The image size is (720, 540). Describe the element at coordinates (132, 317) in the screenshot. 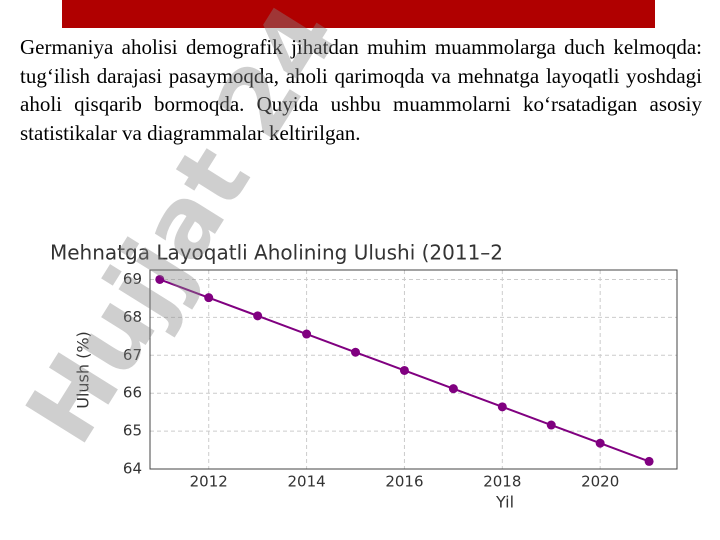

I see `y-tick-label: 68` at that location.